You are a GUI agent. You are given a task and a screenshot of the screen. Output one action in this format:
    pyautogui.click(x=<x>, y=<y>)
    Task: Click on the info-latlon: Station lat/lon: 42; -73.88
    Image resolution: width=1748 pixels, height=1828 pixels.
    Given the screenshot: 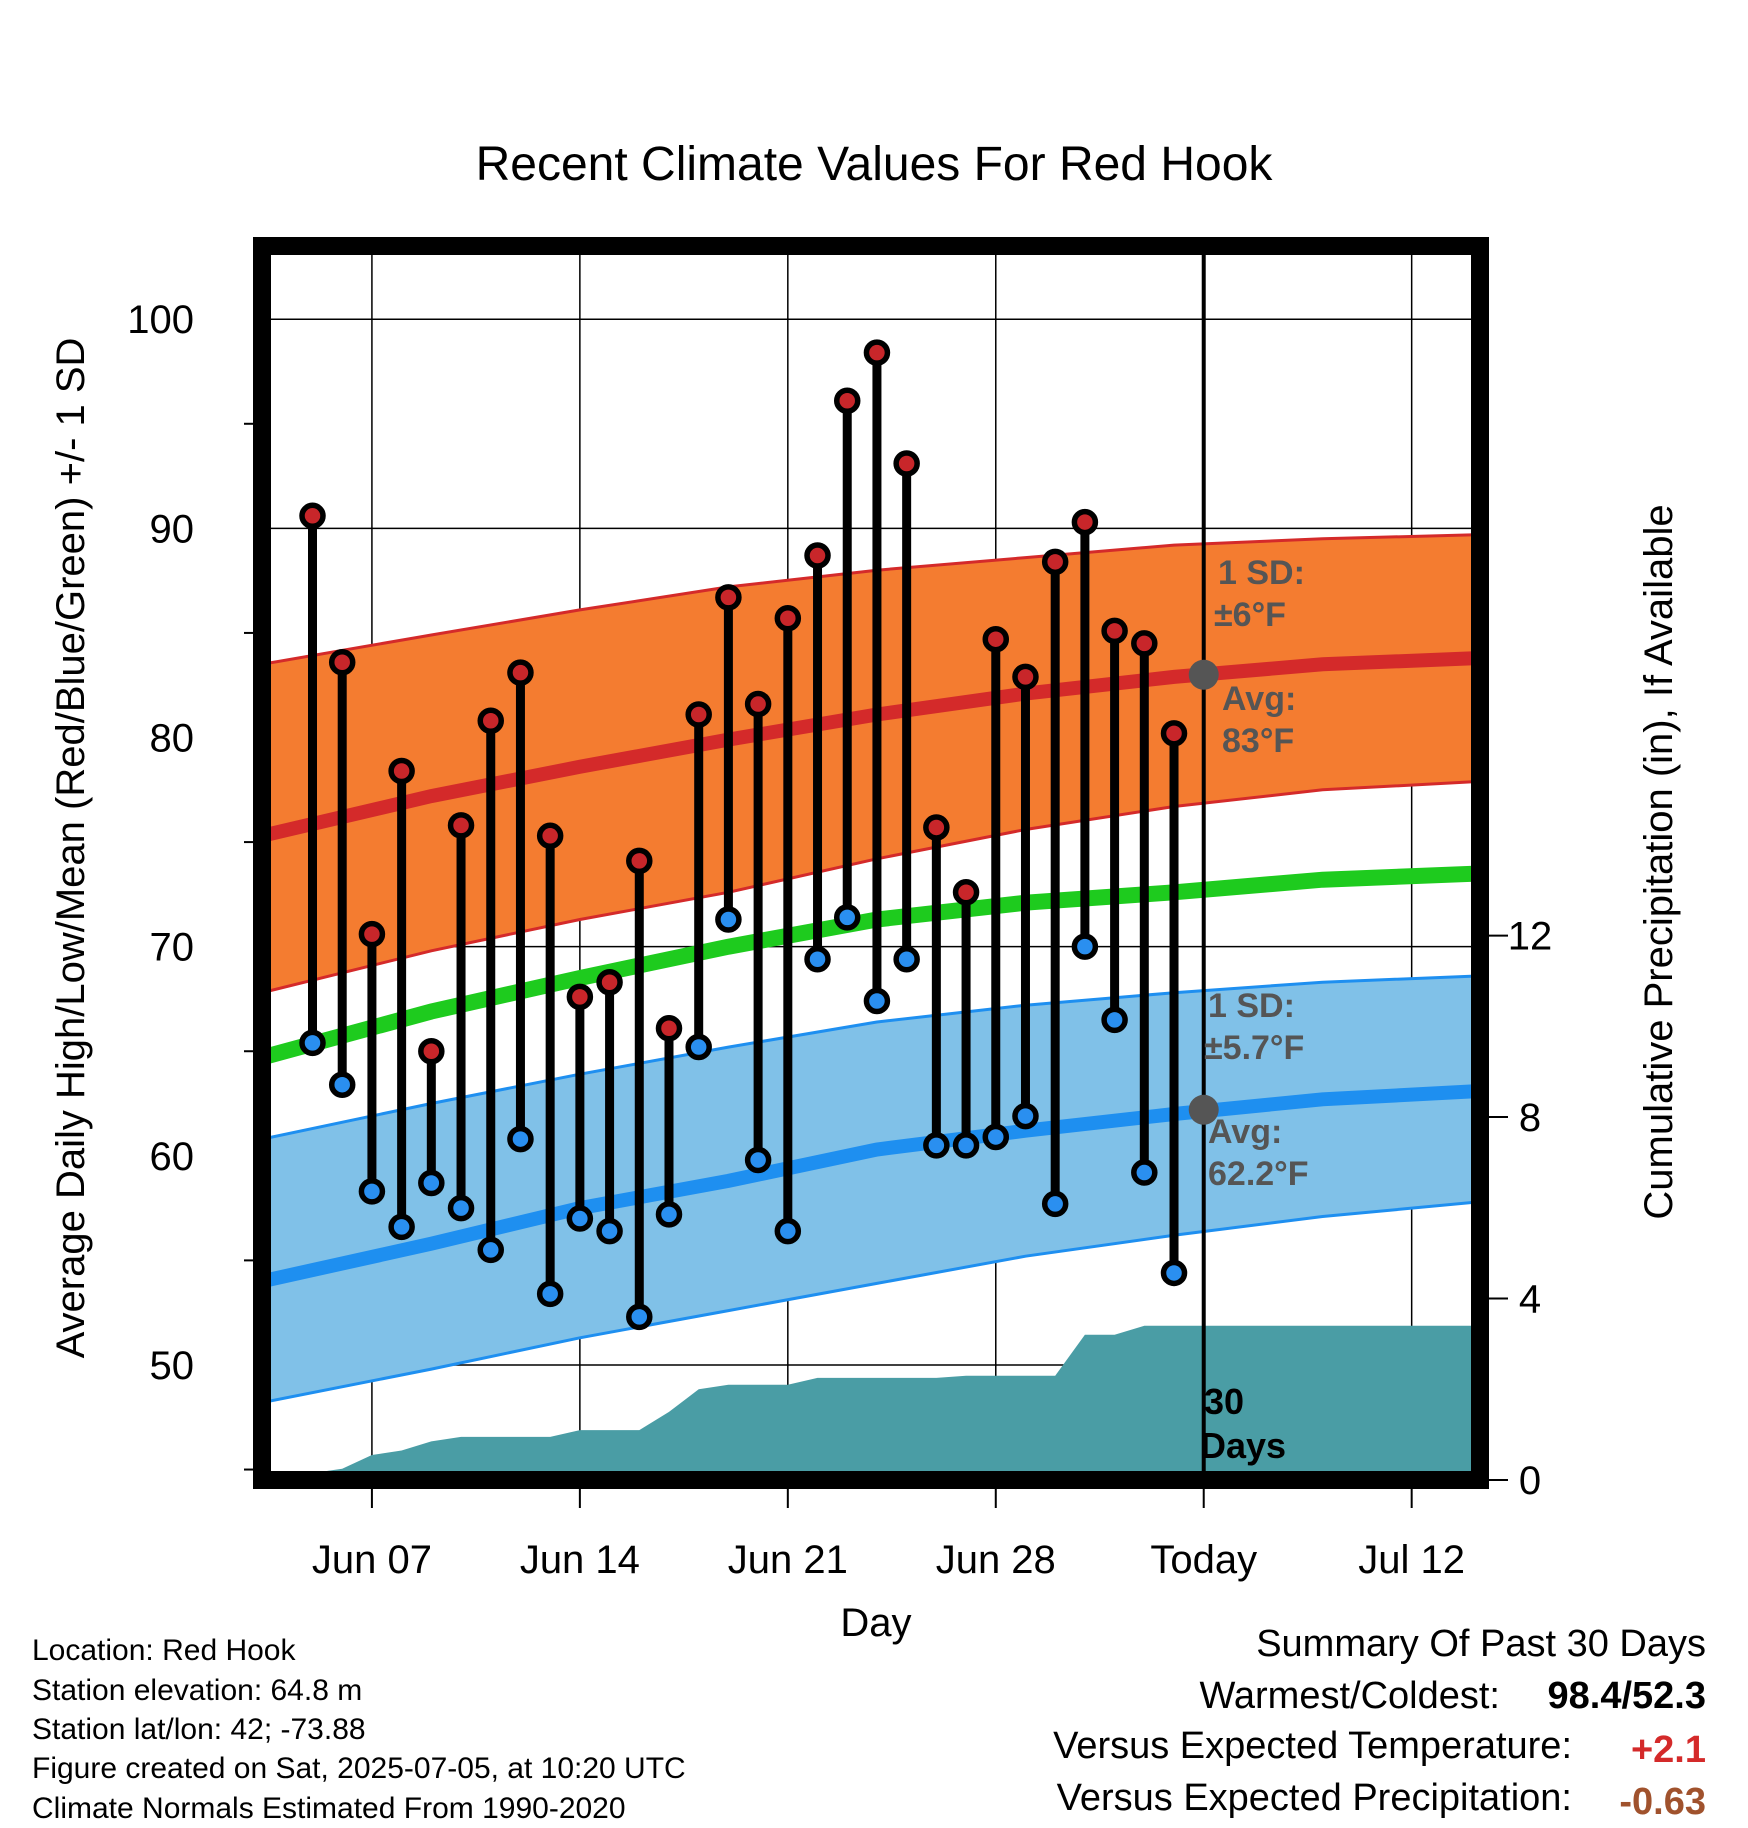 What is the action you would take?
    pyautogui.click(x=199, y=1729)
    